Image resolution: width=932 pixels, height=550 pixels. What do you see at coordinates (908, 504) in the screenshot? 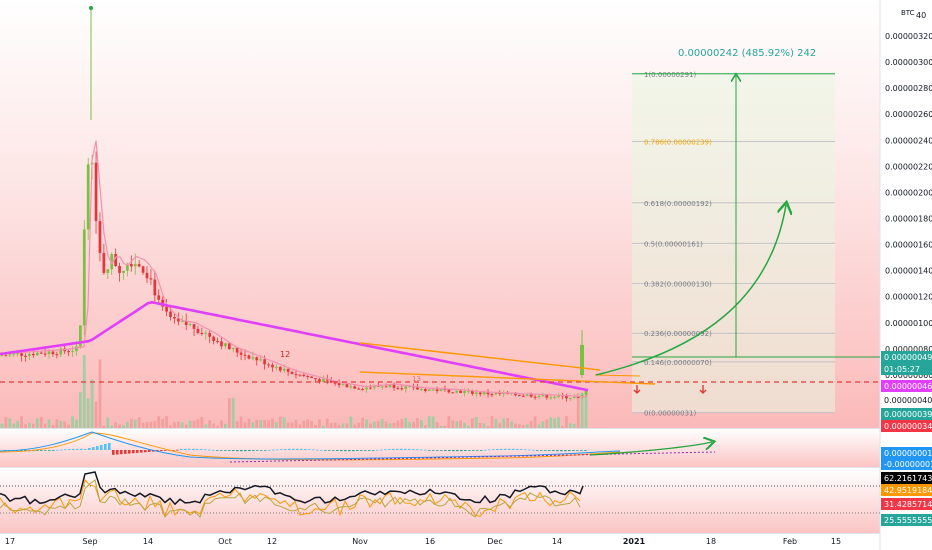
I see `rsi-tag-label: 31.42857143` at bounding box center [908, 504].